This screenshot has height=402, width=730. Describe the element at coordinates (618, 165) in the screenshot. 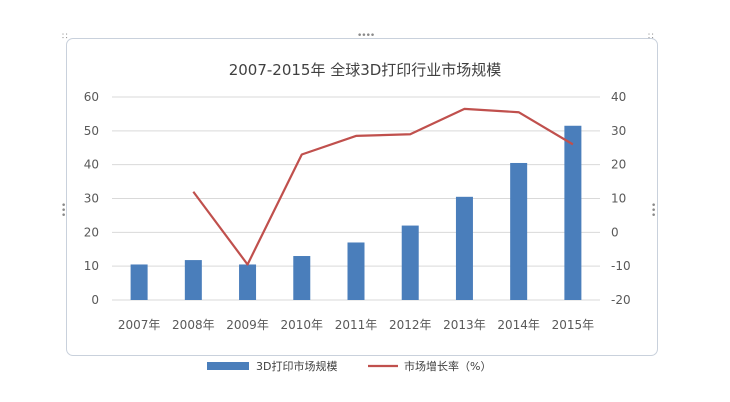

I see `right-y-tick-label: 20` at that location.